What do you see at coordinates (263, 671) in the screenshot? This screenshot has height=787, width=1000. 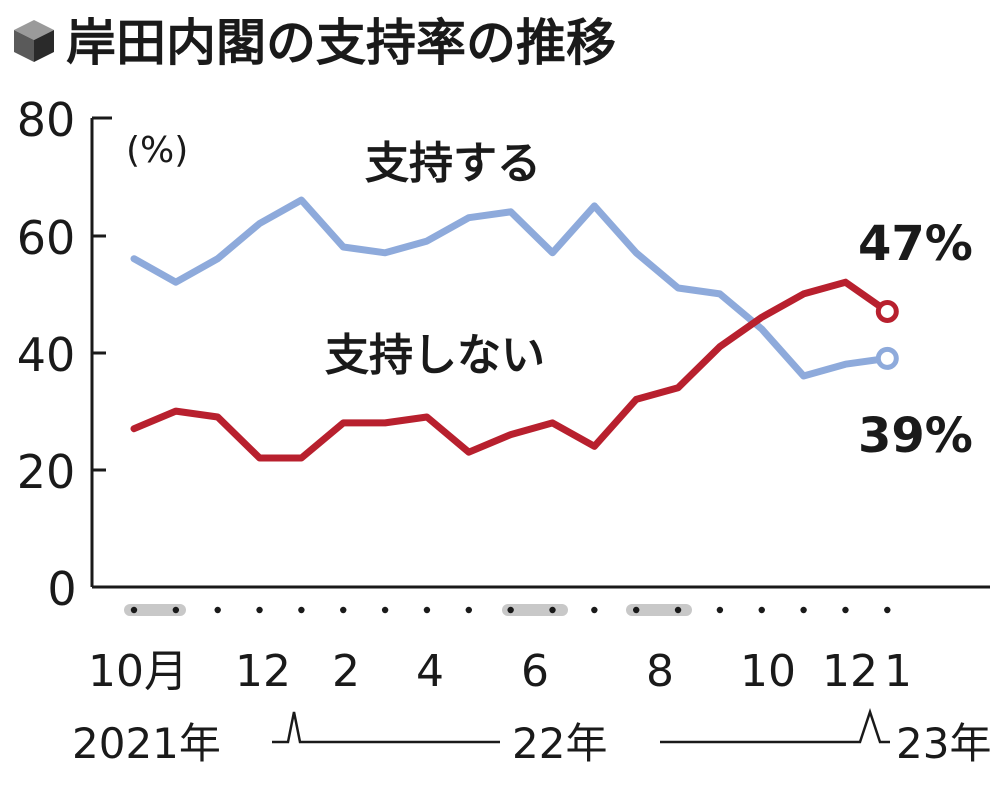 I see `x-tick-label-dec: 12` at bounding box center [263, 671].